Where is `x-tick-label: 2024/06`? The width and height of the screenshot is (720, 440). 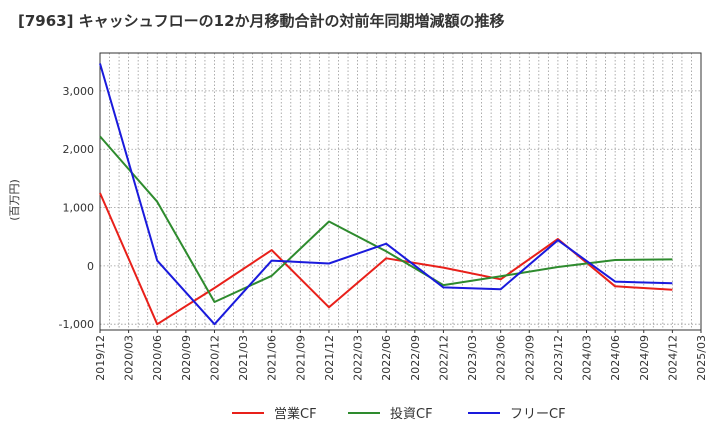
x-tick-label: 2024/06 is located at coordinates (615, 358).